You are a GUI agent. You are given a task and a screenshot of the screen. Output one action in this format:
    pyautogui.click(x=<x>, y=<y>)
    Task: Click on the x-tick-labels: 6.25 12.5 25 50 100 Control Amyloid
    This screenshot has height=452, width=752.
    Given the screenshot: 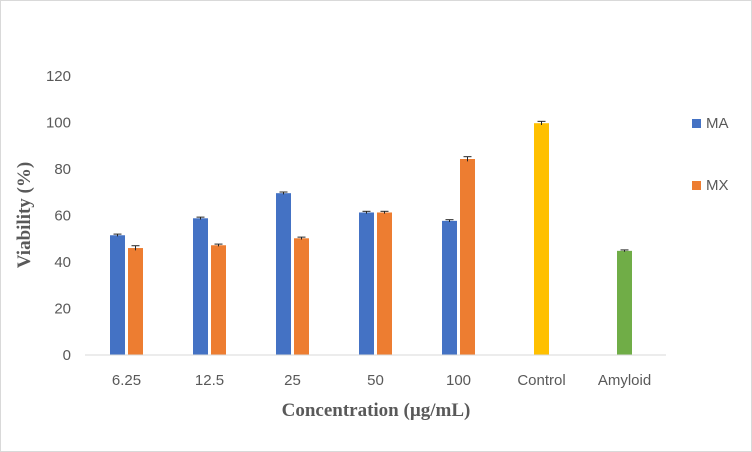 What is the action you would take?
    pyautogui.click(x=381, y=380)
    